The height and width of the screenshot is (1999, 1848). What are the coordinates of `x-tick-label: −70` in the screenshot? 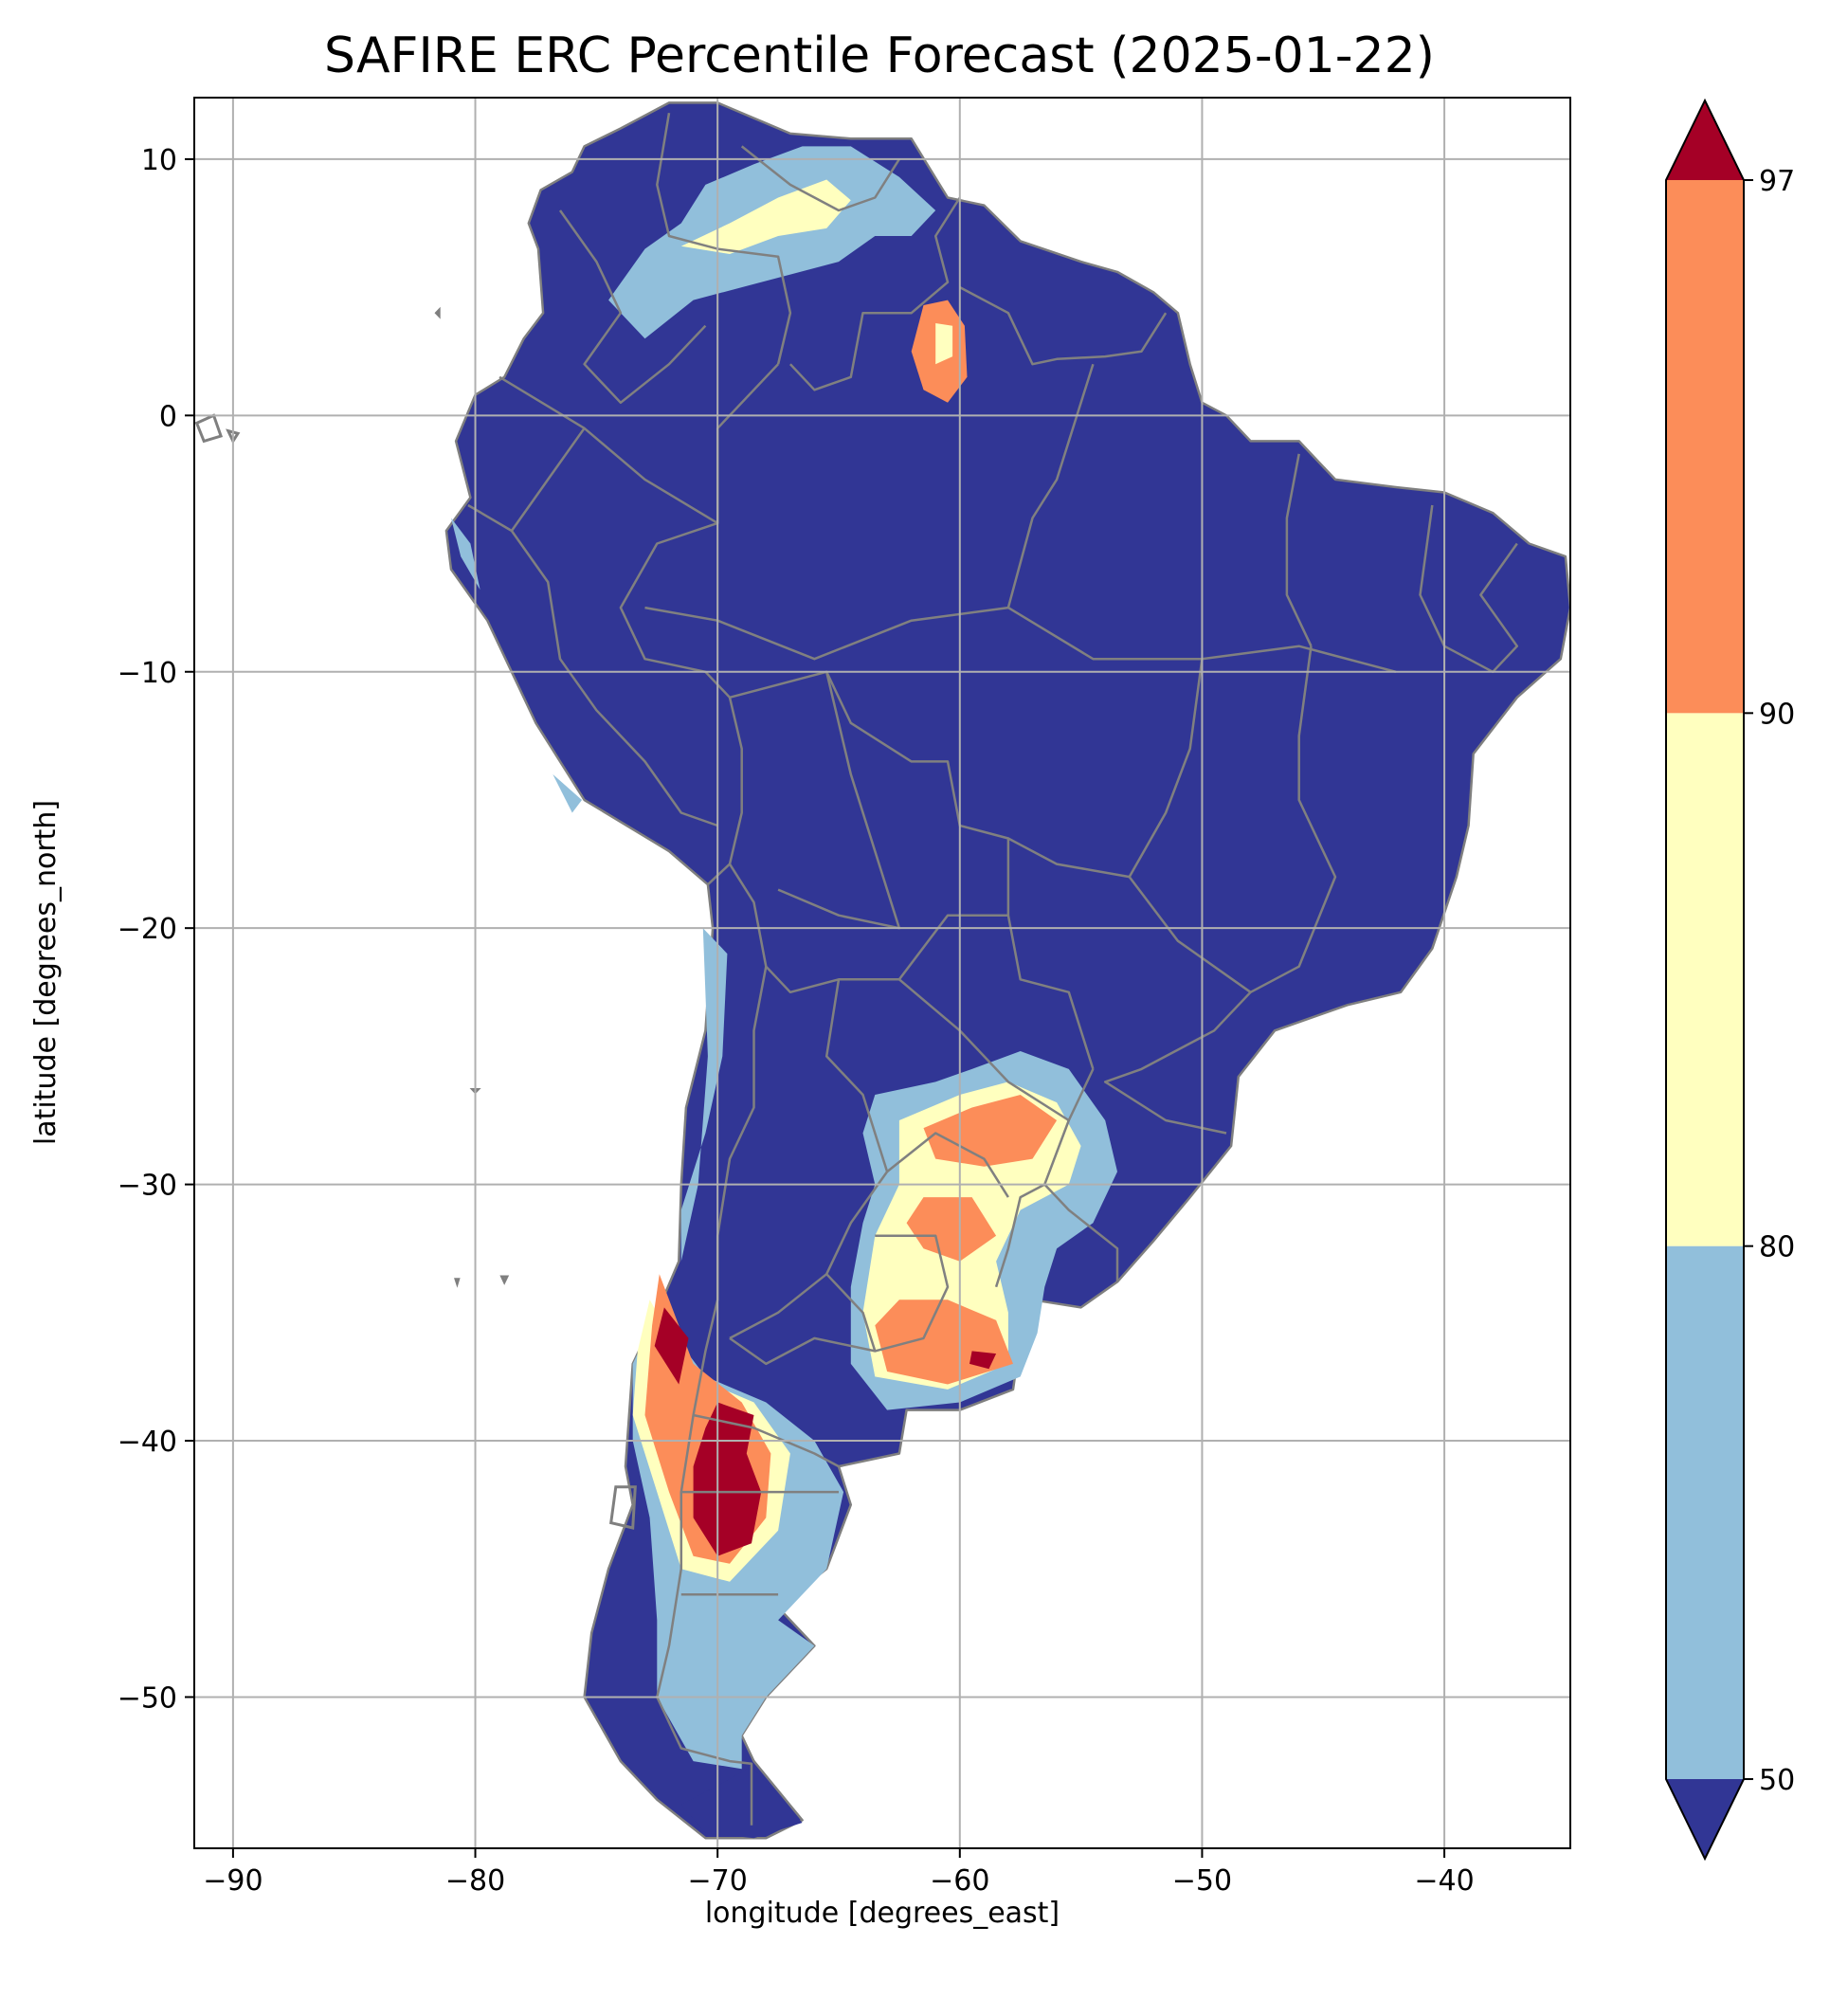 It's located at (718, 1881).